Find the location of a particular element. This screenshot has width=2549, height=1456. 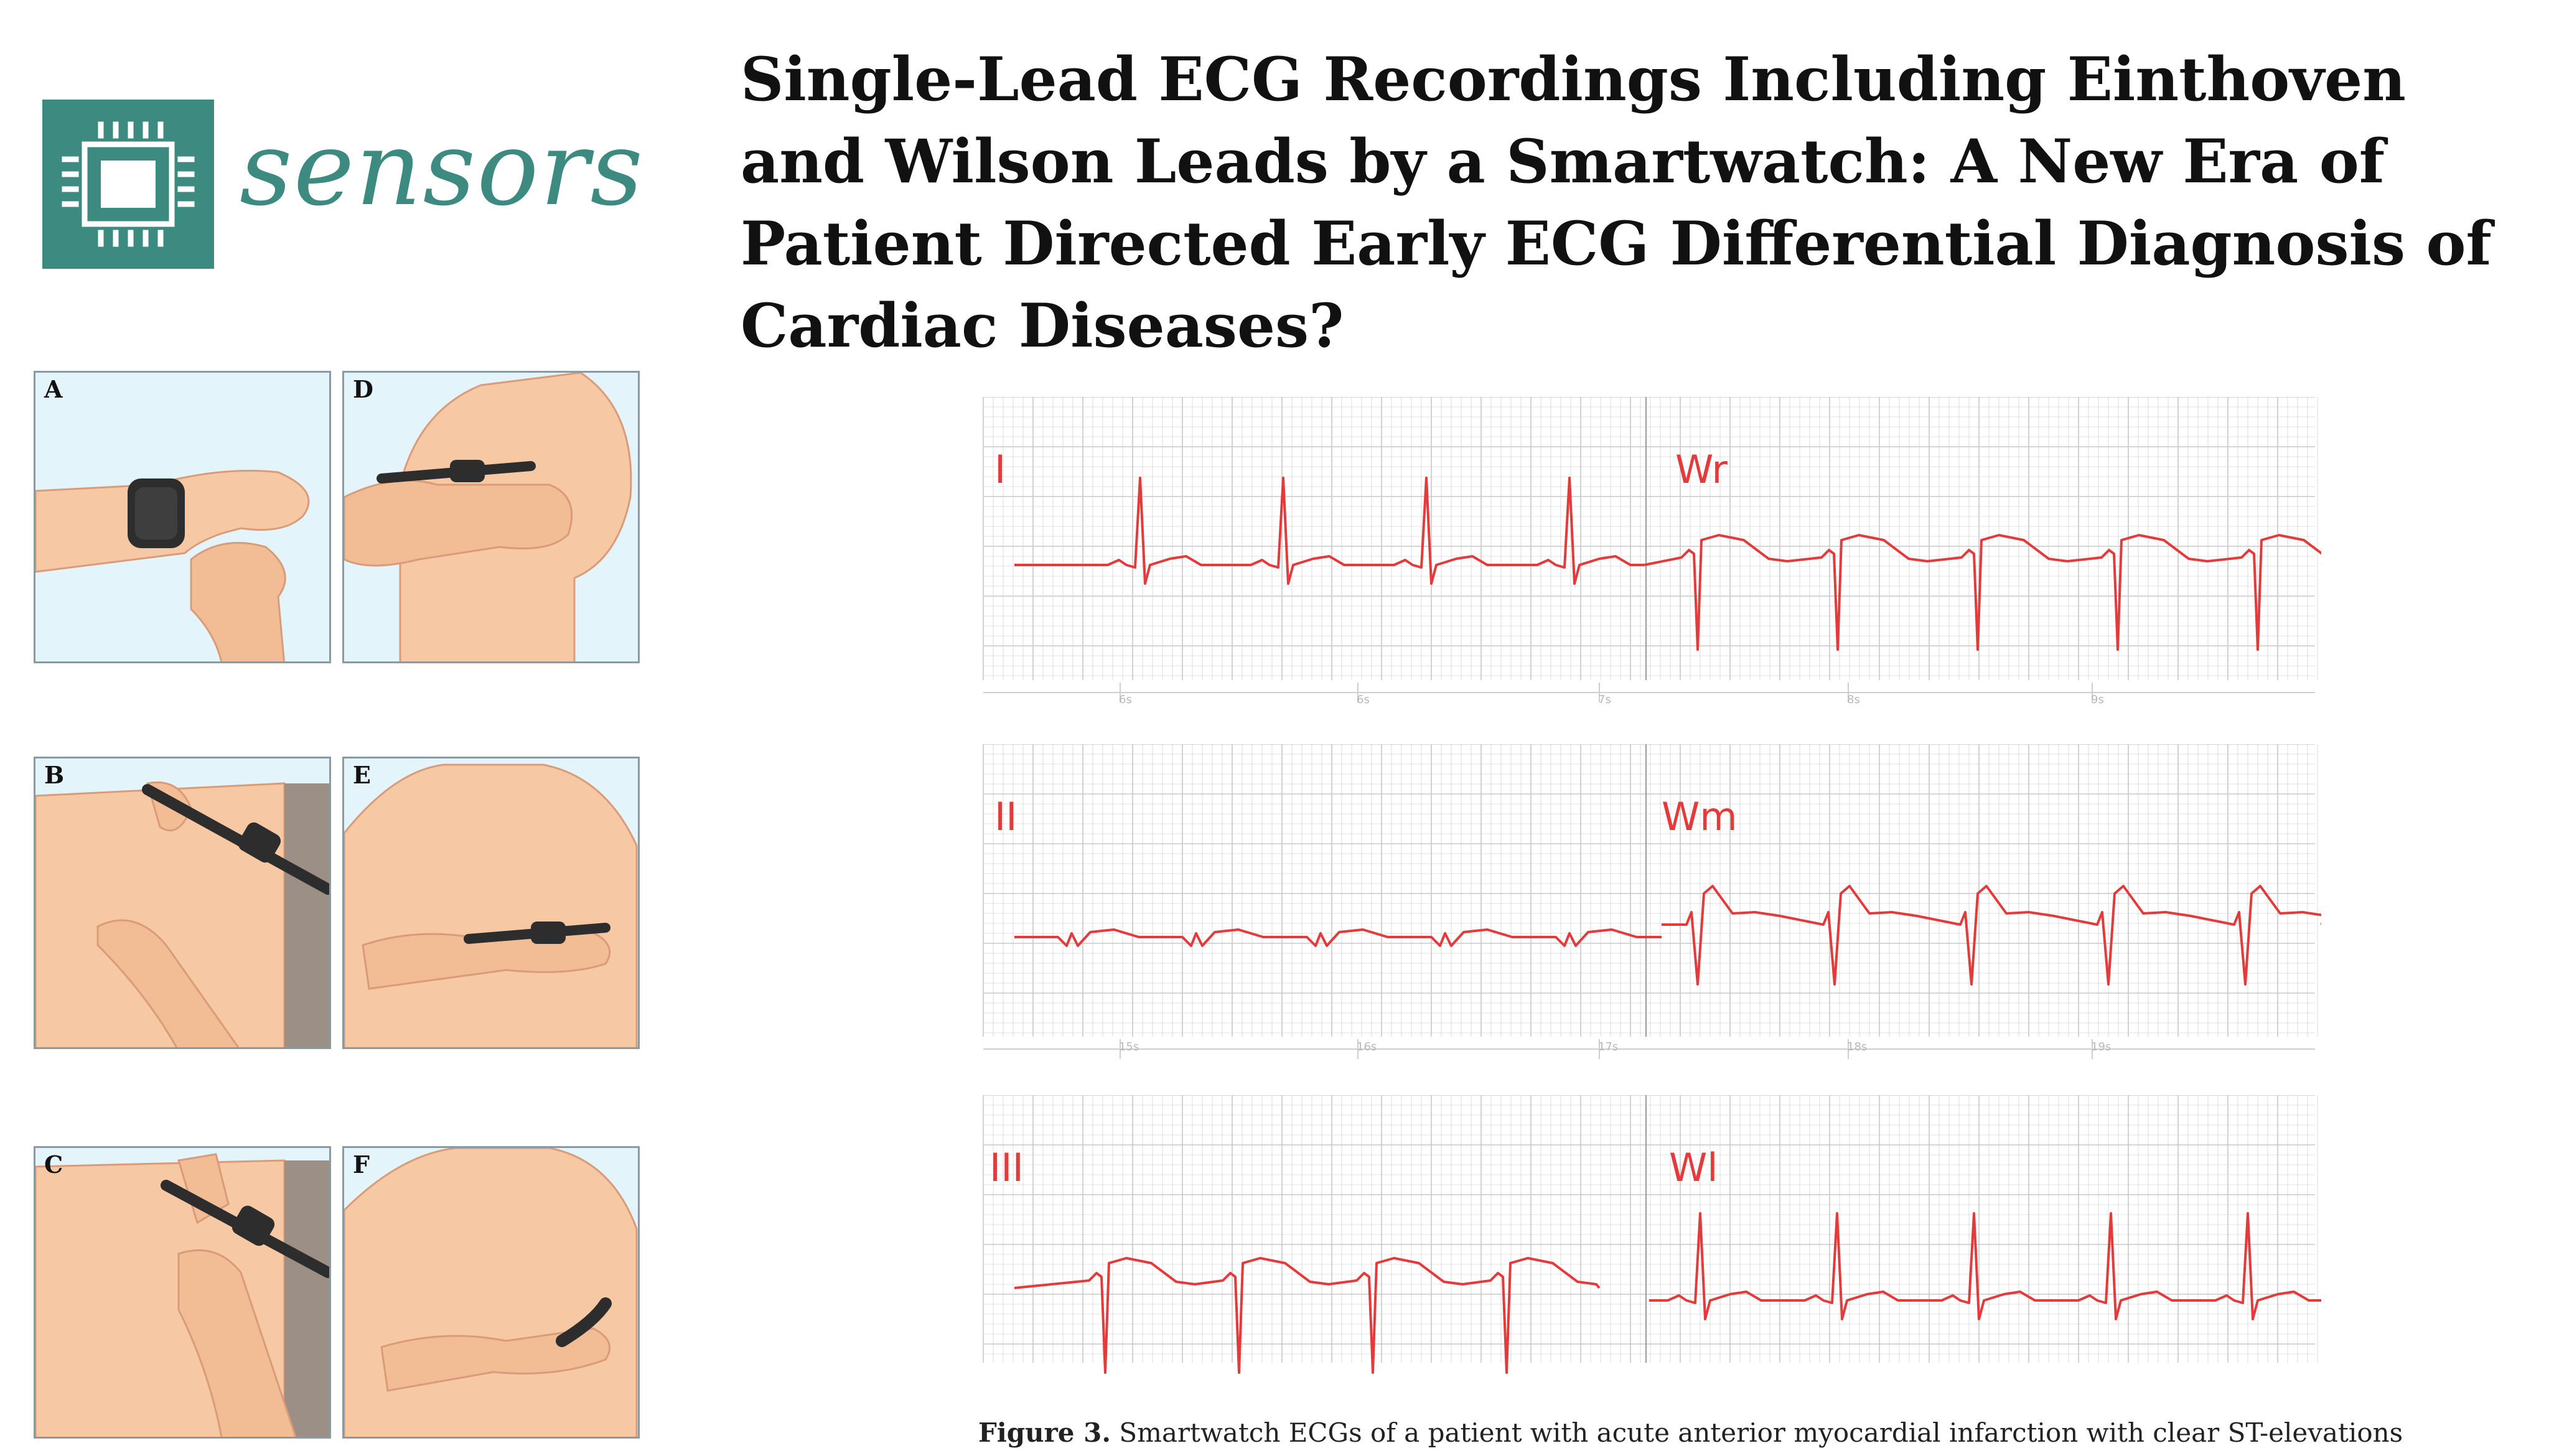

ecg-strip-lead-i: I Wr 6s 6s 7s 8s 9s is located at coordinates (1649, 556).